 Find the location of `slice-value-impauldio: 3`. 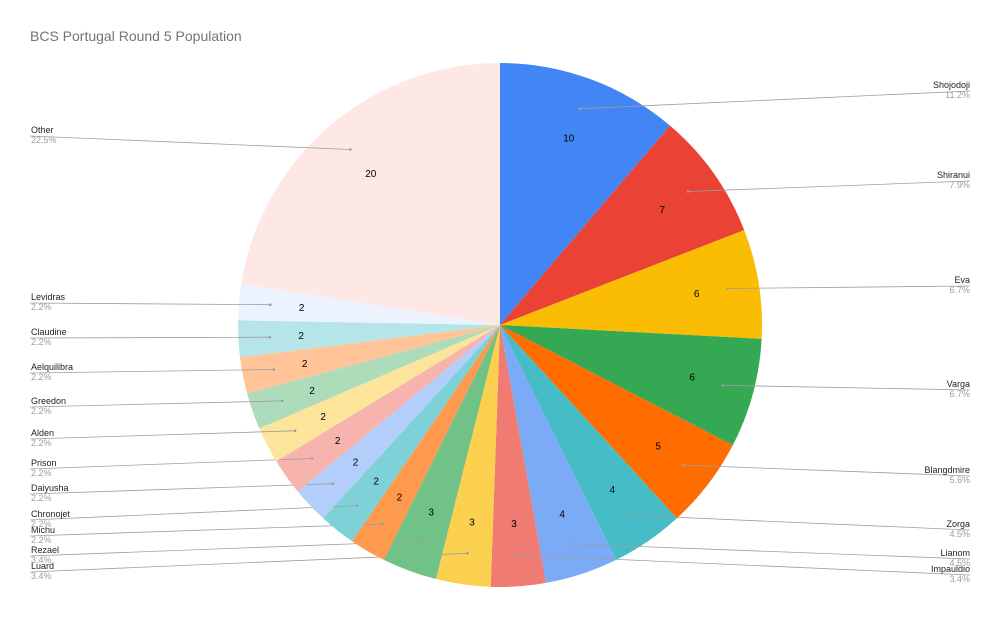

slice-value-impauldio: 3 is located at coordinates (514, 524).